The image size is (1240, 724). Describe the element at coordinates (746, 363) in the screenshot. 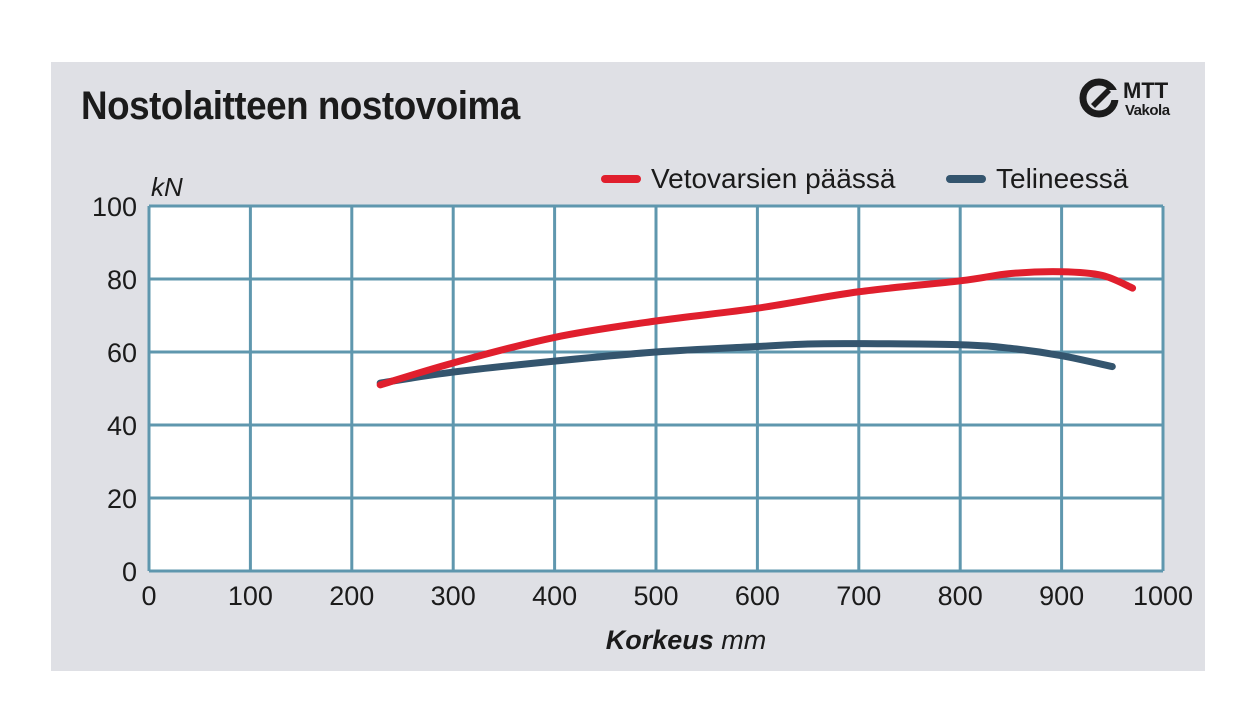

I see `series-line-telineess-` at that location.